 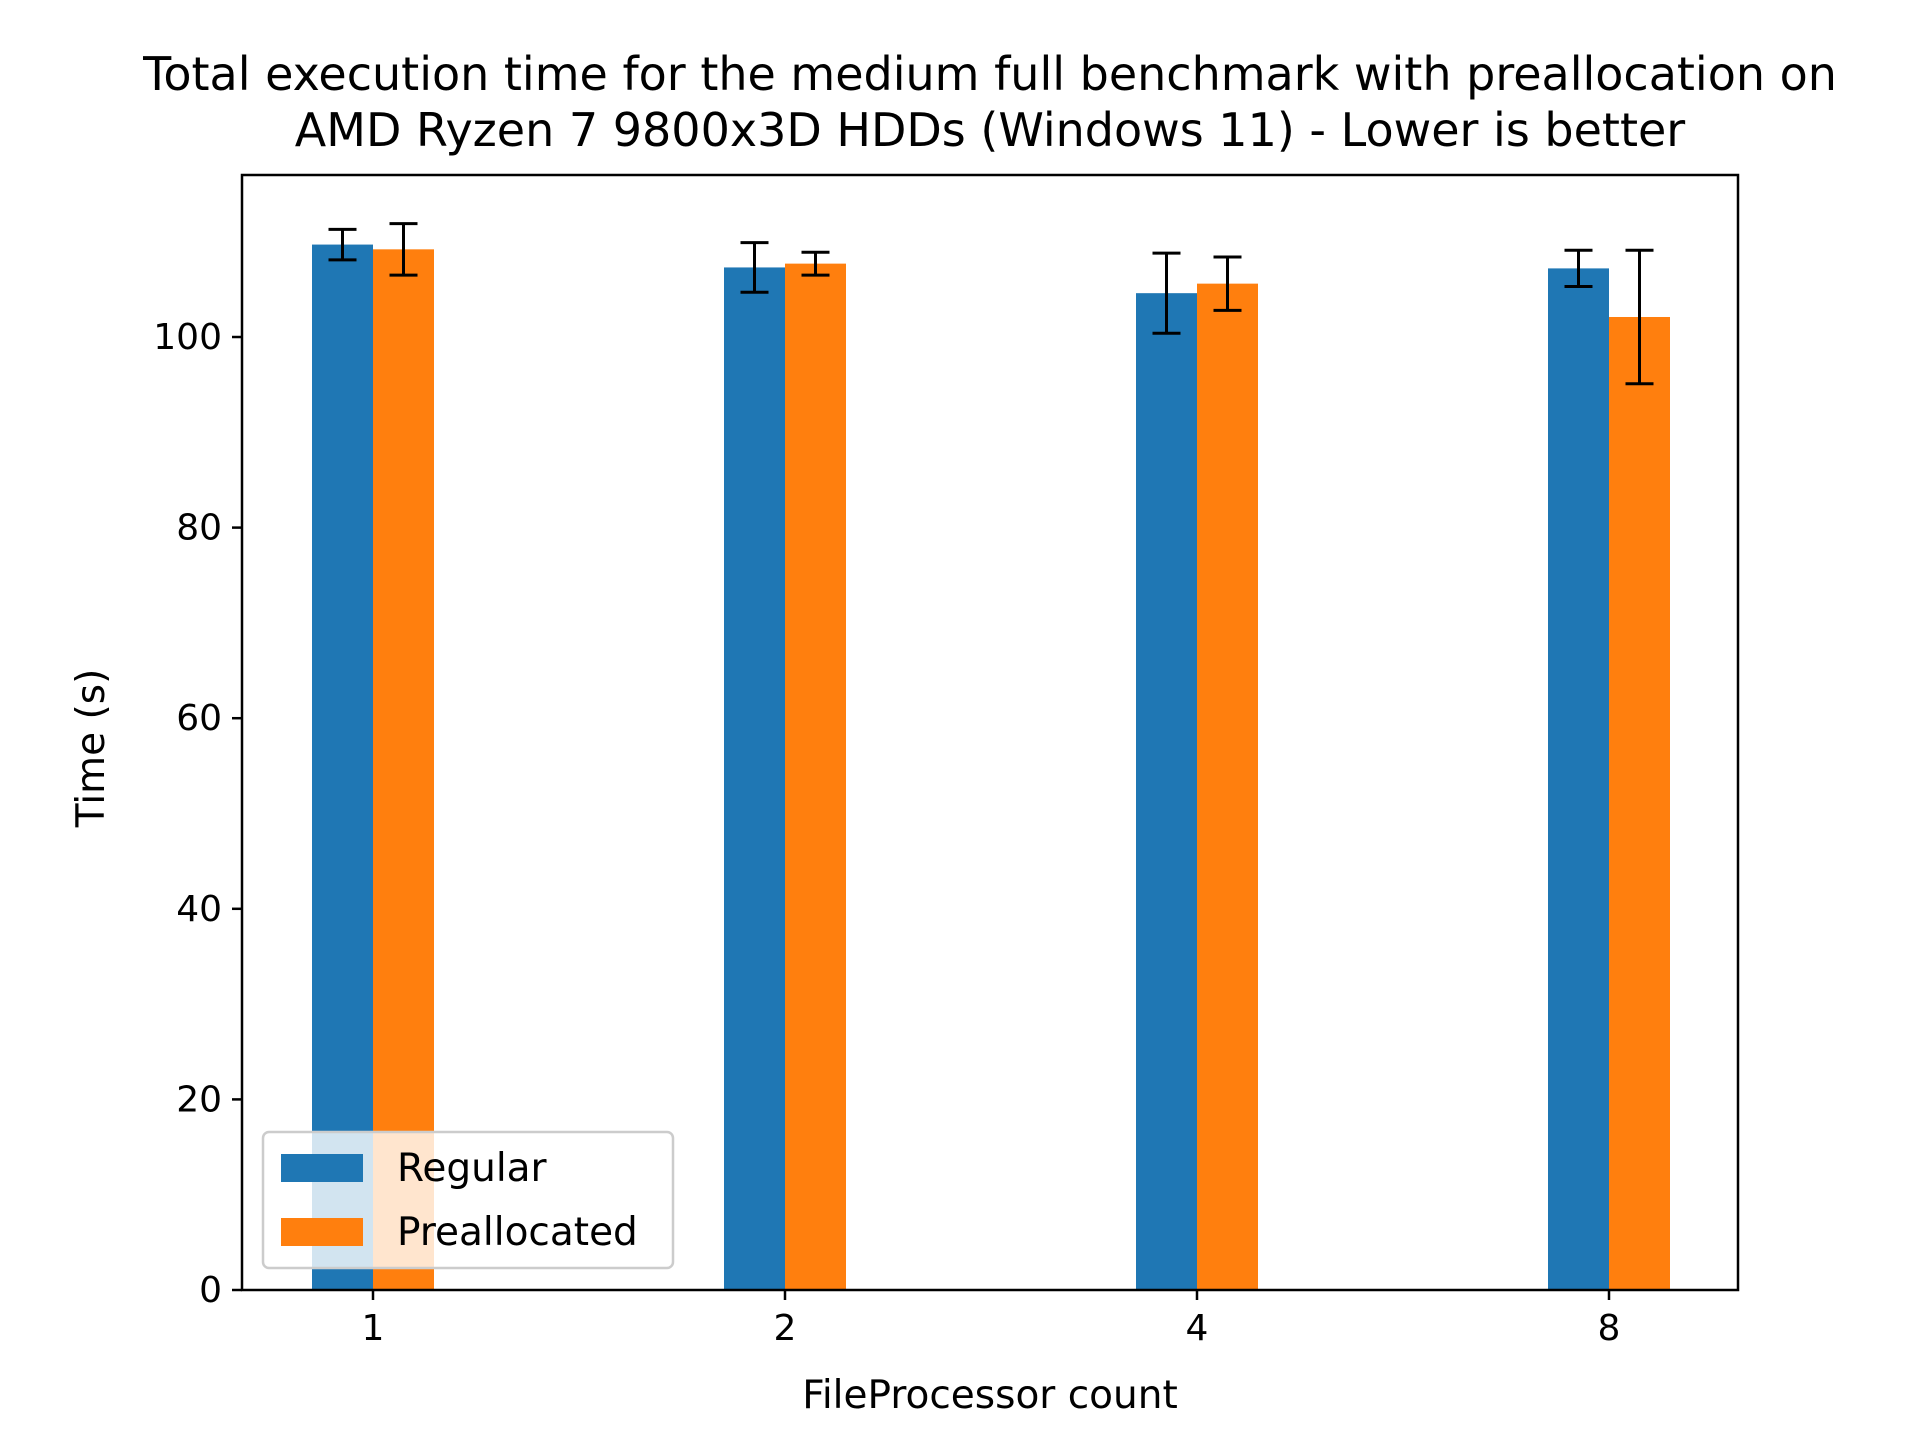 What do you see at coordinates (187, 337) in the screenshot?
I see `y-tick-label-100: 100` at bounding box center [187, 337].